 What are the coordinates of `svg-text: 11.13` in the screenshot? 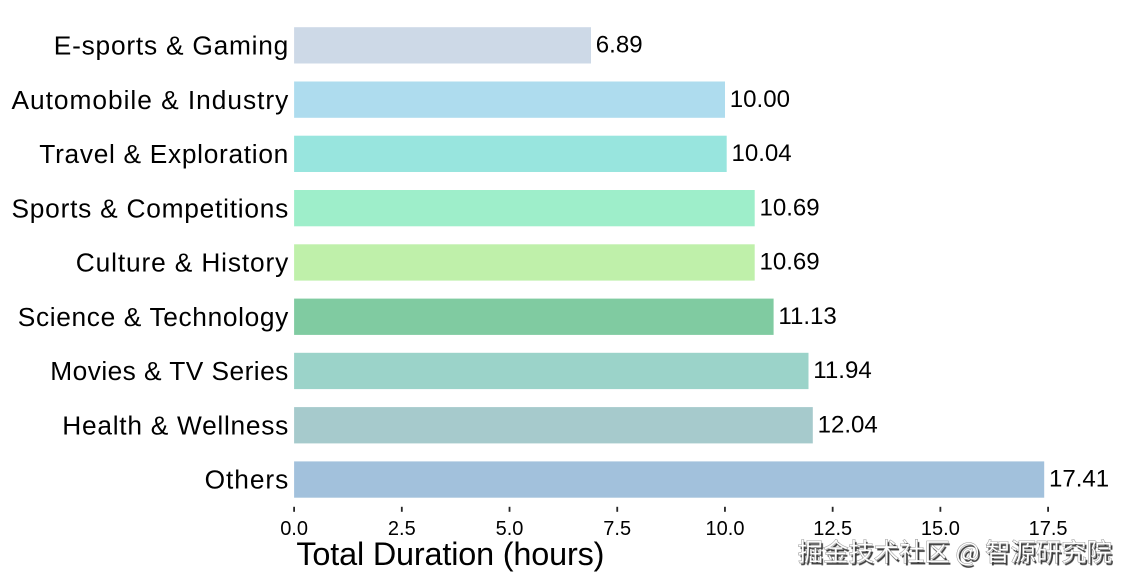 It's located at (807, 316).